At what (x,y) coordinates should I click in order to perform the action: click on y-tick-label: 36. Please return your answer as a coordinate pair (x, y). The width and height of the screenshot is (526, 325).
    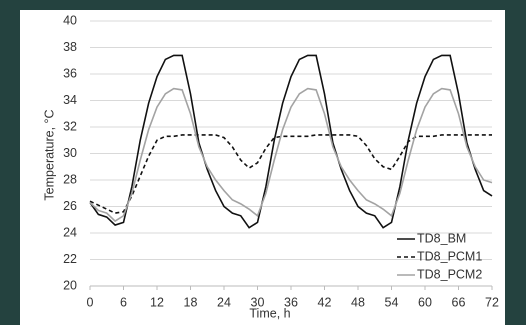
    Looking at the image, I should click on (70, 73).